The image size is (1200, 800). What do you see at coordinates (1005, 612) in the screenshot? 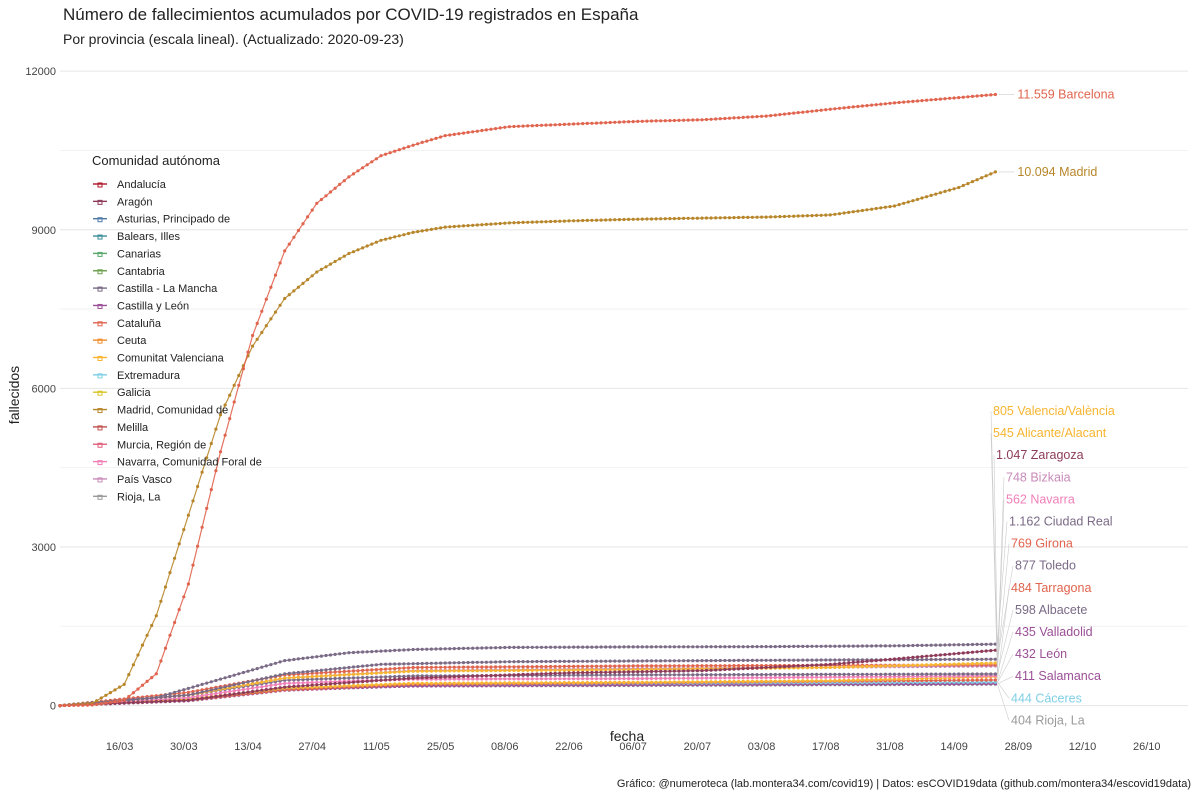
I see `leader-line` at bounding box center [1005, 612].